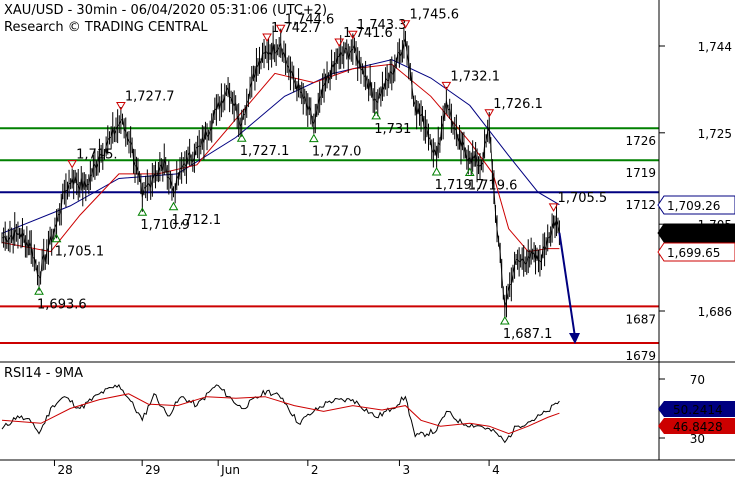 The width and height of the screenshot is (735, 480). I want to click on high-marker-1,727.7, so click(121, 106).